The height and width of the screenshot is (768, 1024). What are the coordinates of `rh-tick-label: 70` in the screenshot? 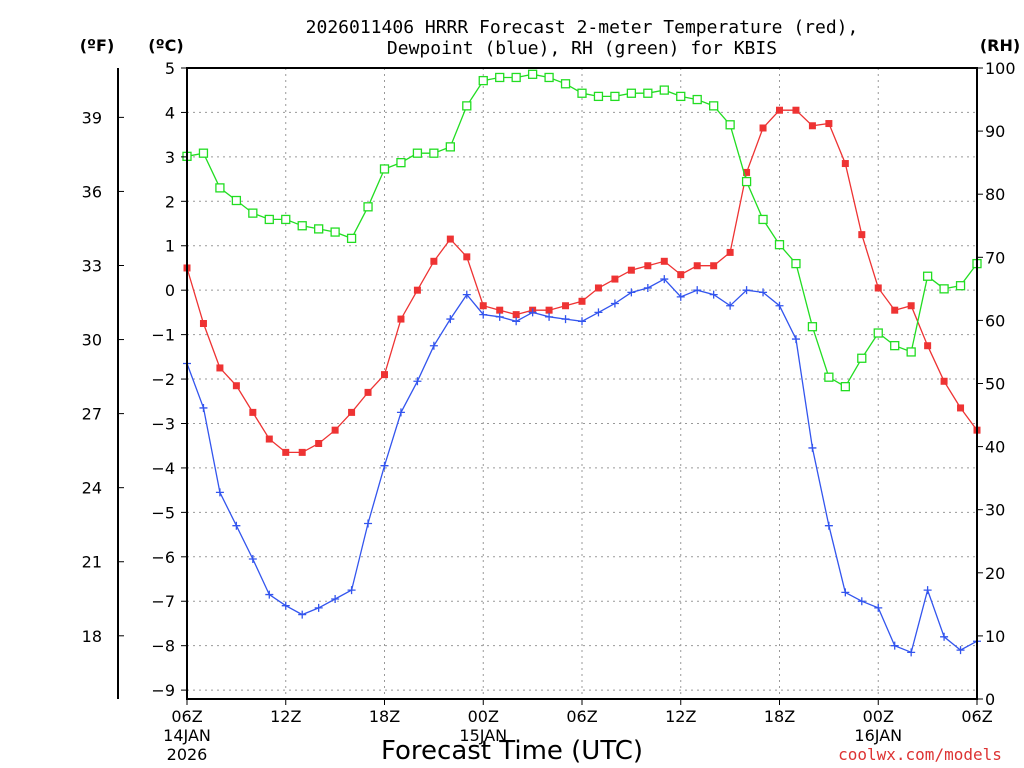 It's located at (995, 257).